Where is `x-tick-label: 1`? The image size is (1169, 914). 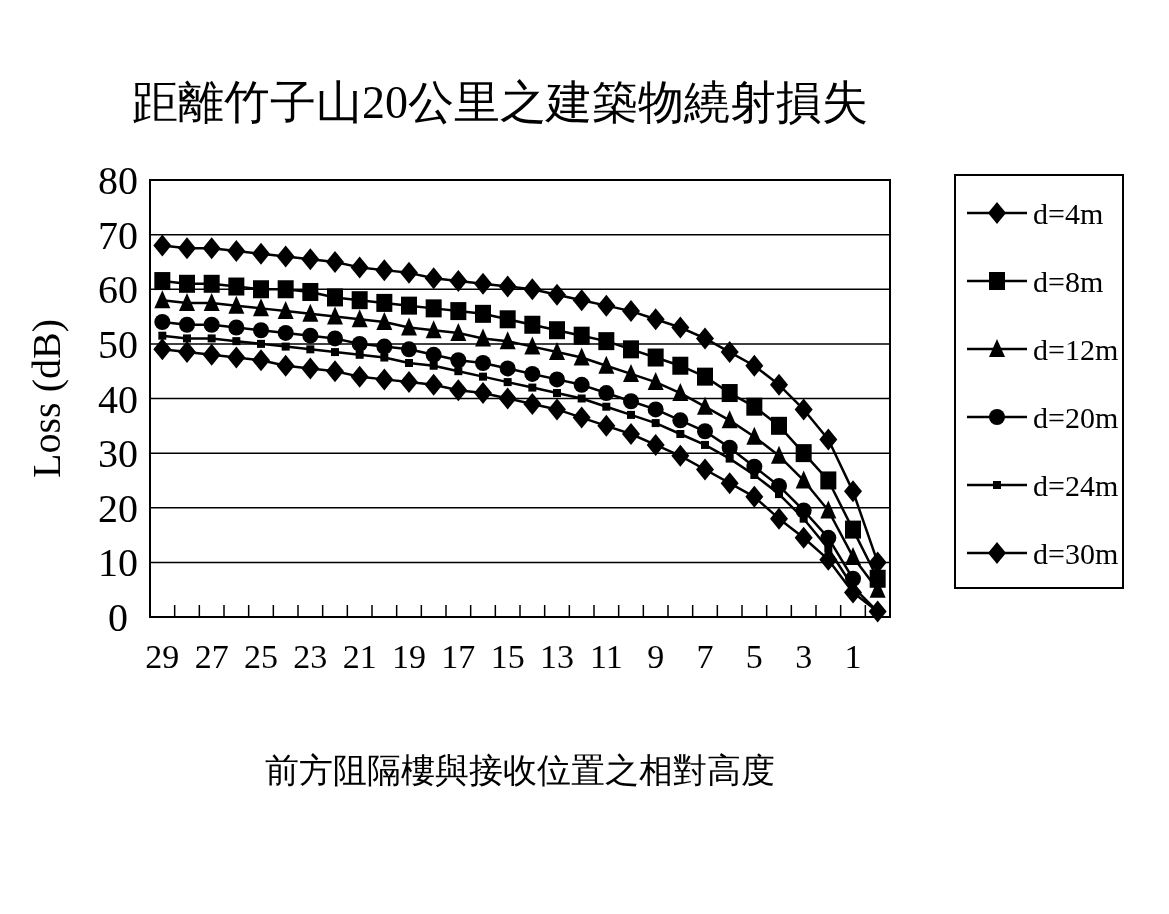
x-tick-label: 1 is located at coordinates (853, 656).